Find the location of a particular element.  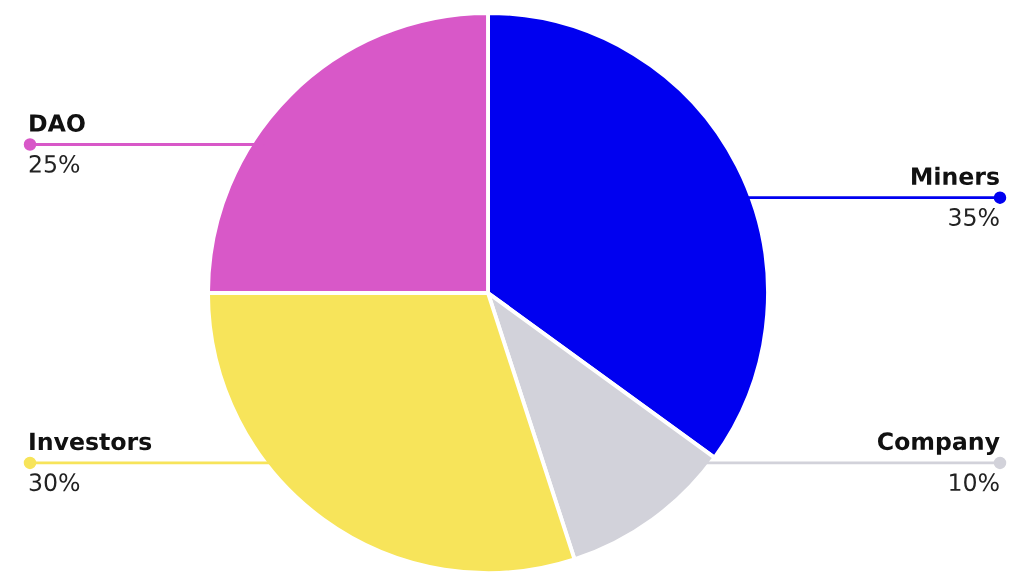

data-label: 30% is located at coordinates (54, 482).